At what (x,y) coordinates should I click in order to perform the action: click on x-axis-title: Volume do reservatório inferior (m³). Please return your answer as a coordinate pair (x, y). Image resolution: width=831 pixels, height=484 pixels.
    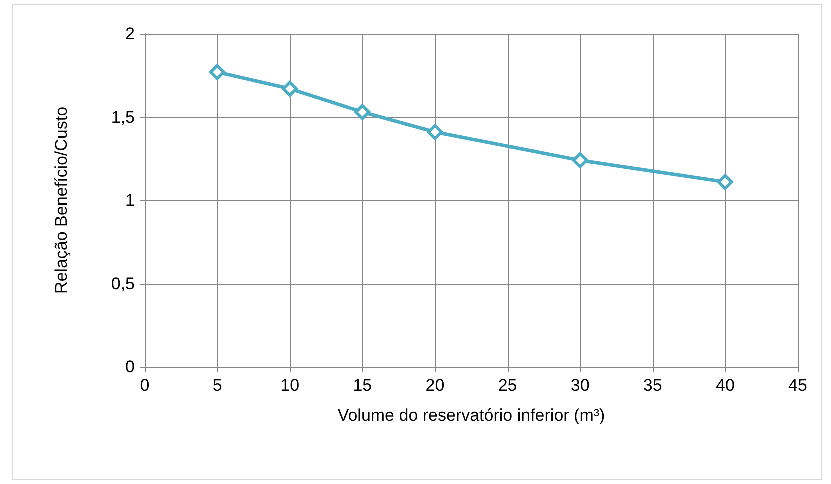
    Looking at the image, I should click on (472, 415).